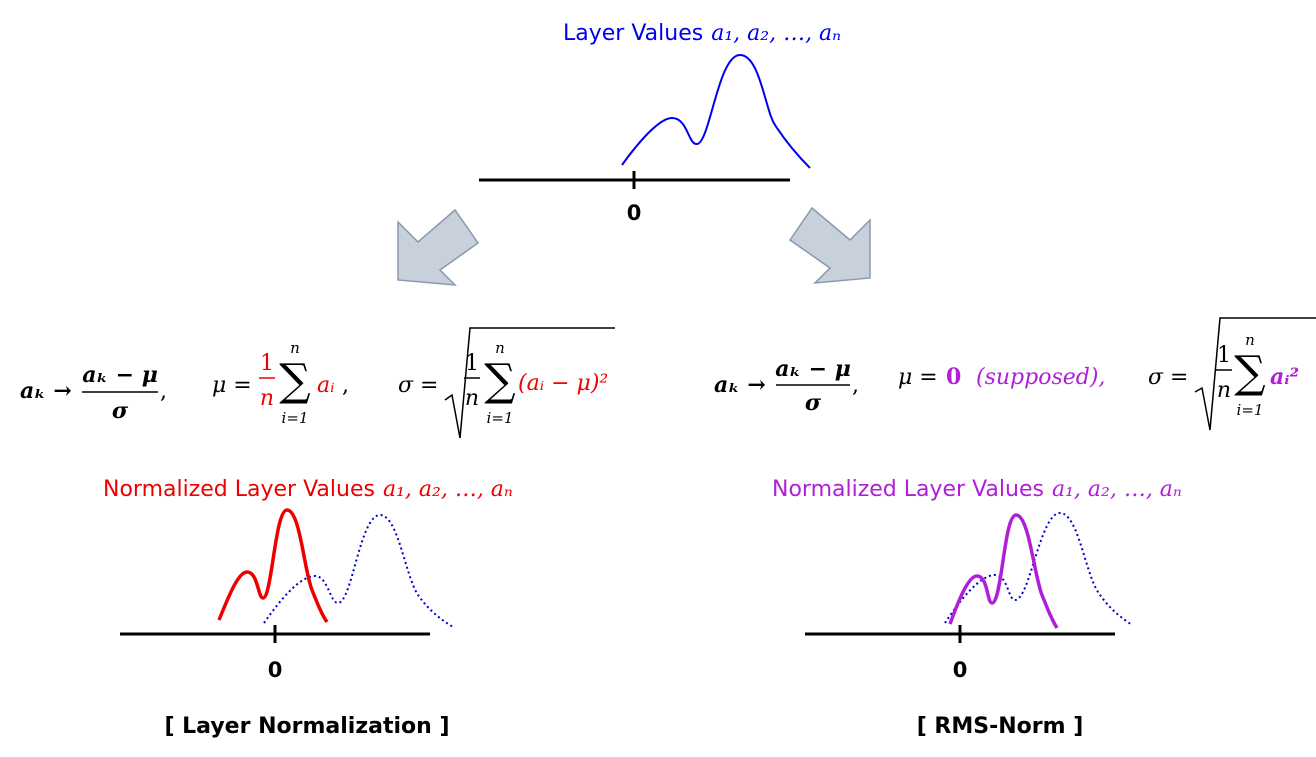 Image resolution: width=1316 pixels, height=757 pixels. I want to click on top-variables: a₁, a₂, …, aₙ, so click(776, 33).